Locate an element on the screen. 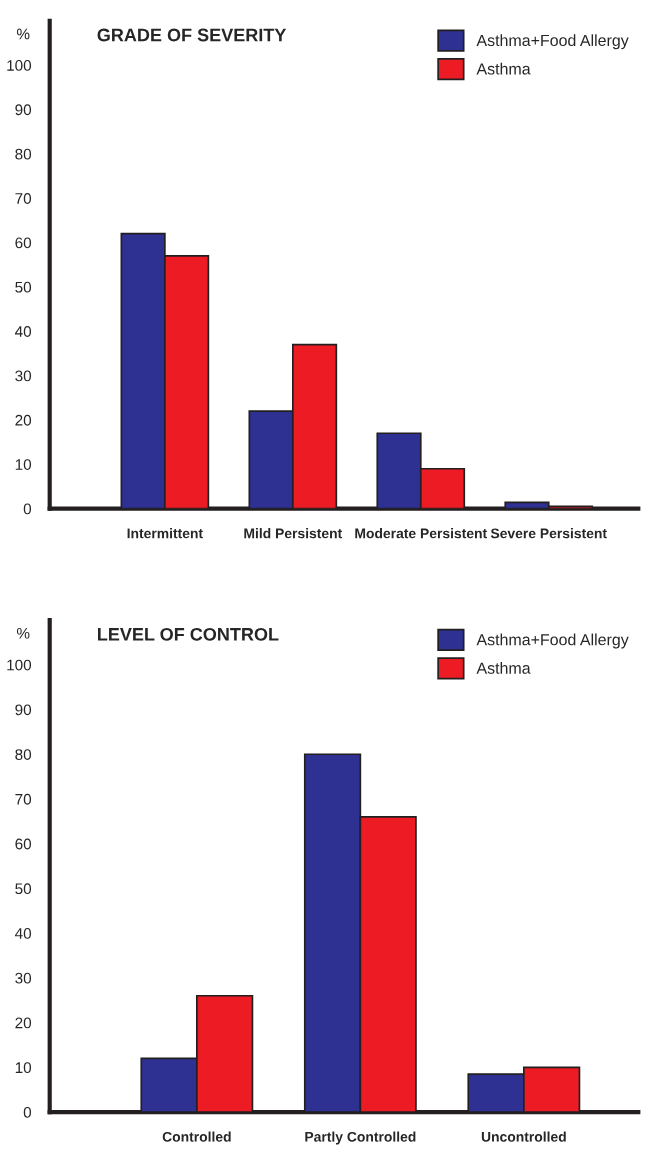  x-tick-label: Intermittent is located at coordinates (165, 533).